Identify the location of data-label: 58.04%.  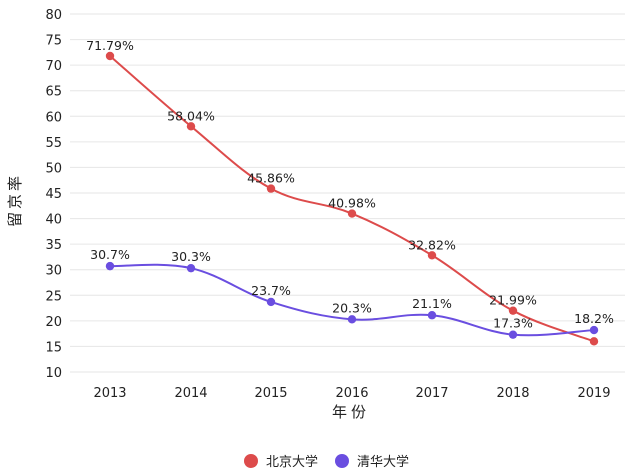
(191, 115).